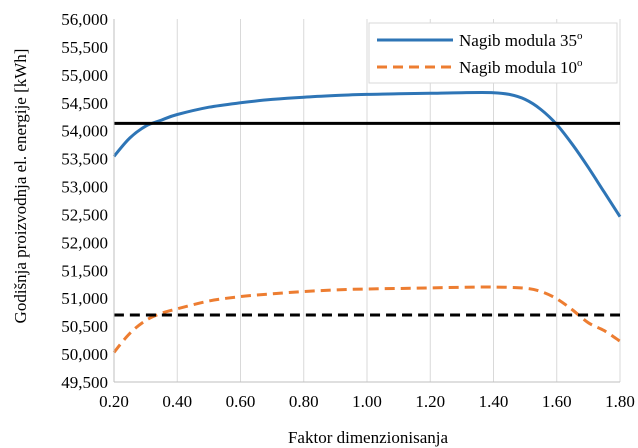  I want to click on y-axis-title: Godišnja proizvodnja el. energije [kWh], so click(20, 186).